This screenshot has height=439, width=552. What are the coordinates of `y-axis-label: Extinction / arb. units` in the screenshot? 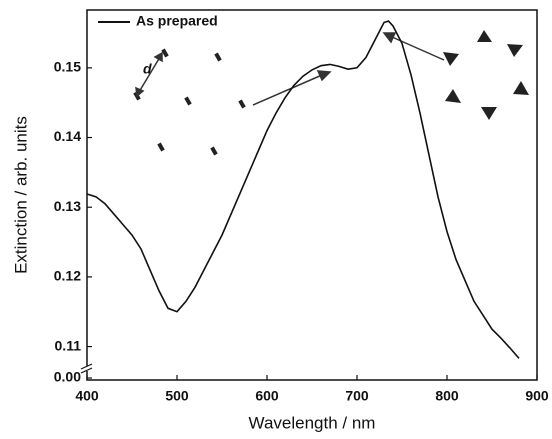 It's located at (20, 195).